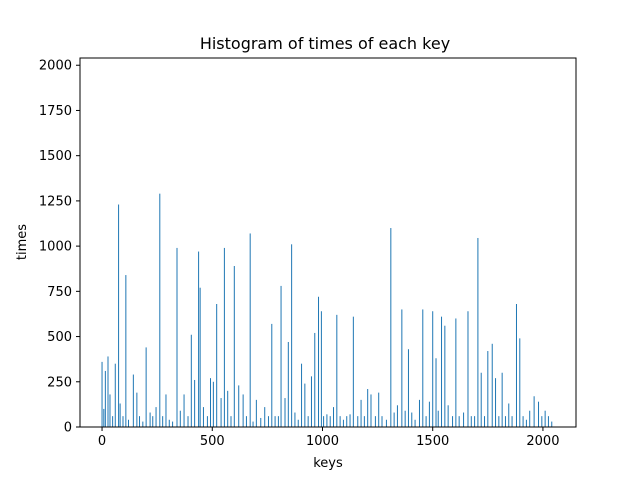 Image resolution: width=640 pixels, height=480 pixels. What do you see at coordinates (55, 201) in the screenshot?
I see `y-tick-label: 1250` at bounding box center [55, 201].